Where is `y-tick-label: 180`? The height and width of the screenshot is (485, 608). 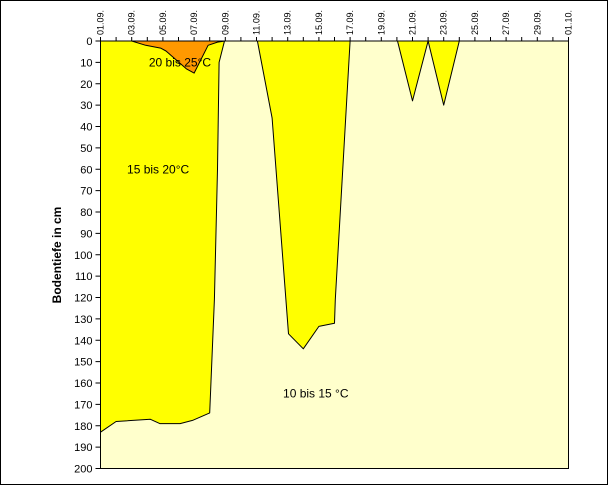 y-tick-label: 180 is located at coordinates (83, 427).